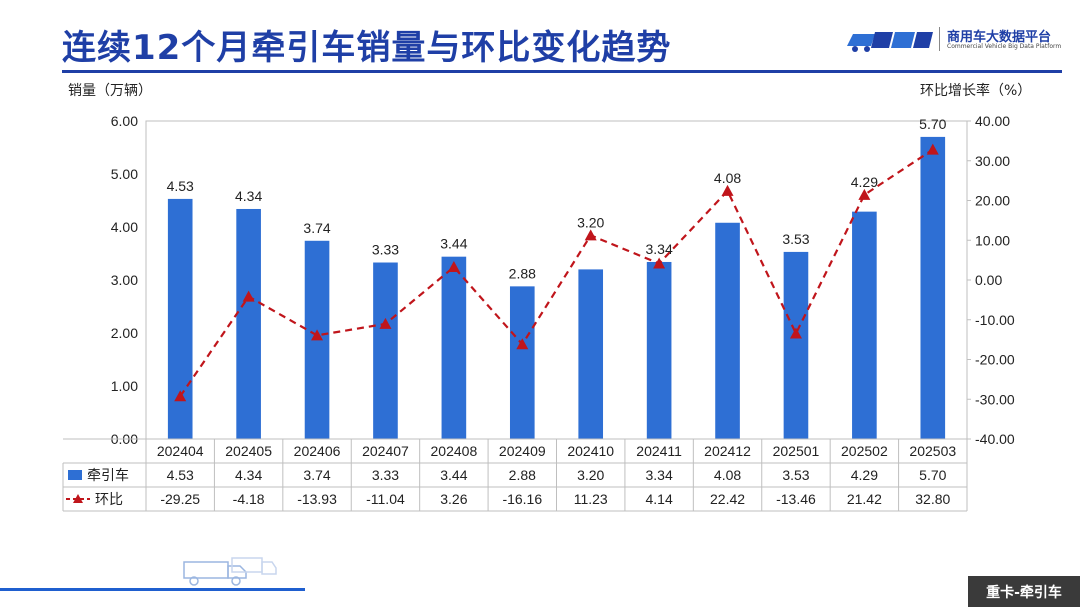  What do you see at coordinates (316, 475) in the screenshot?
I see `table-cell-bar: 3.74` at bounding box center [316, 475].